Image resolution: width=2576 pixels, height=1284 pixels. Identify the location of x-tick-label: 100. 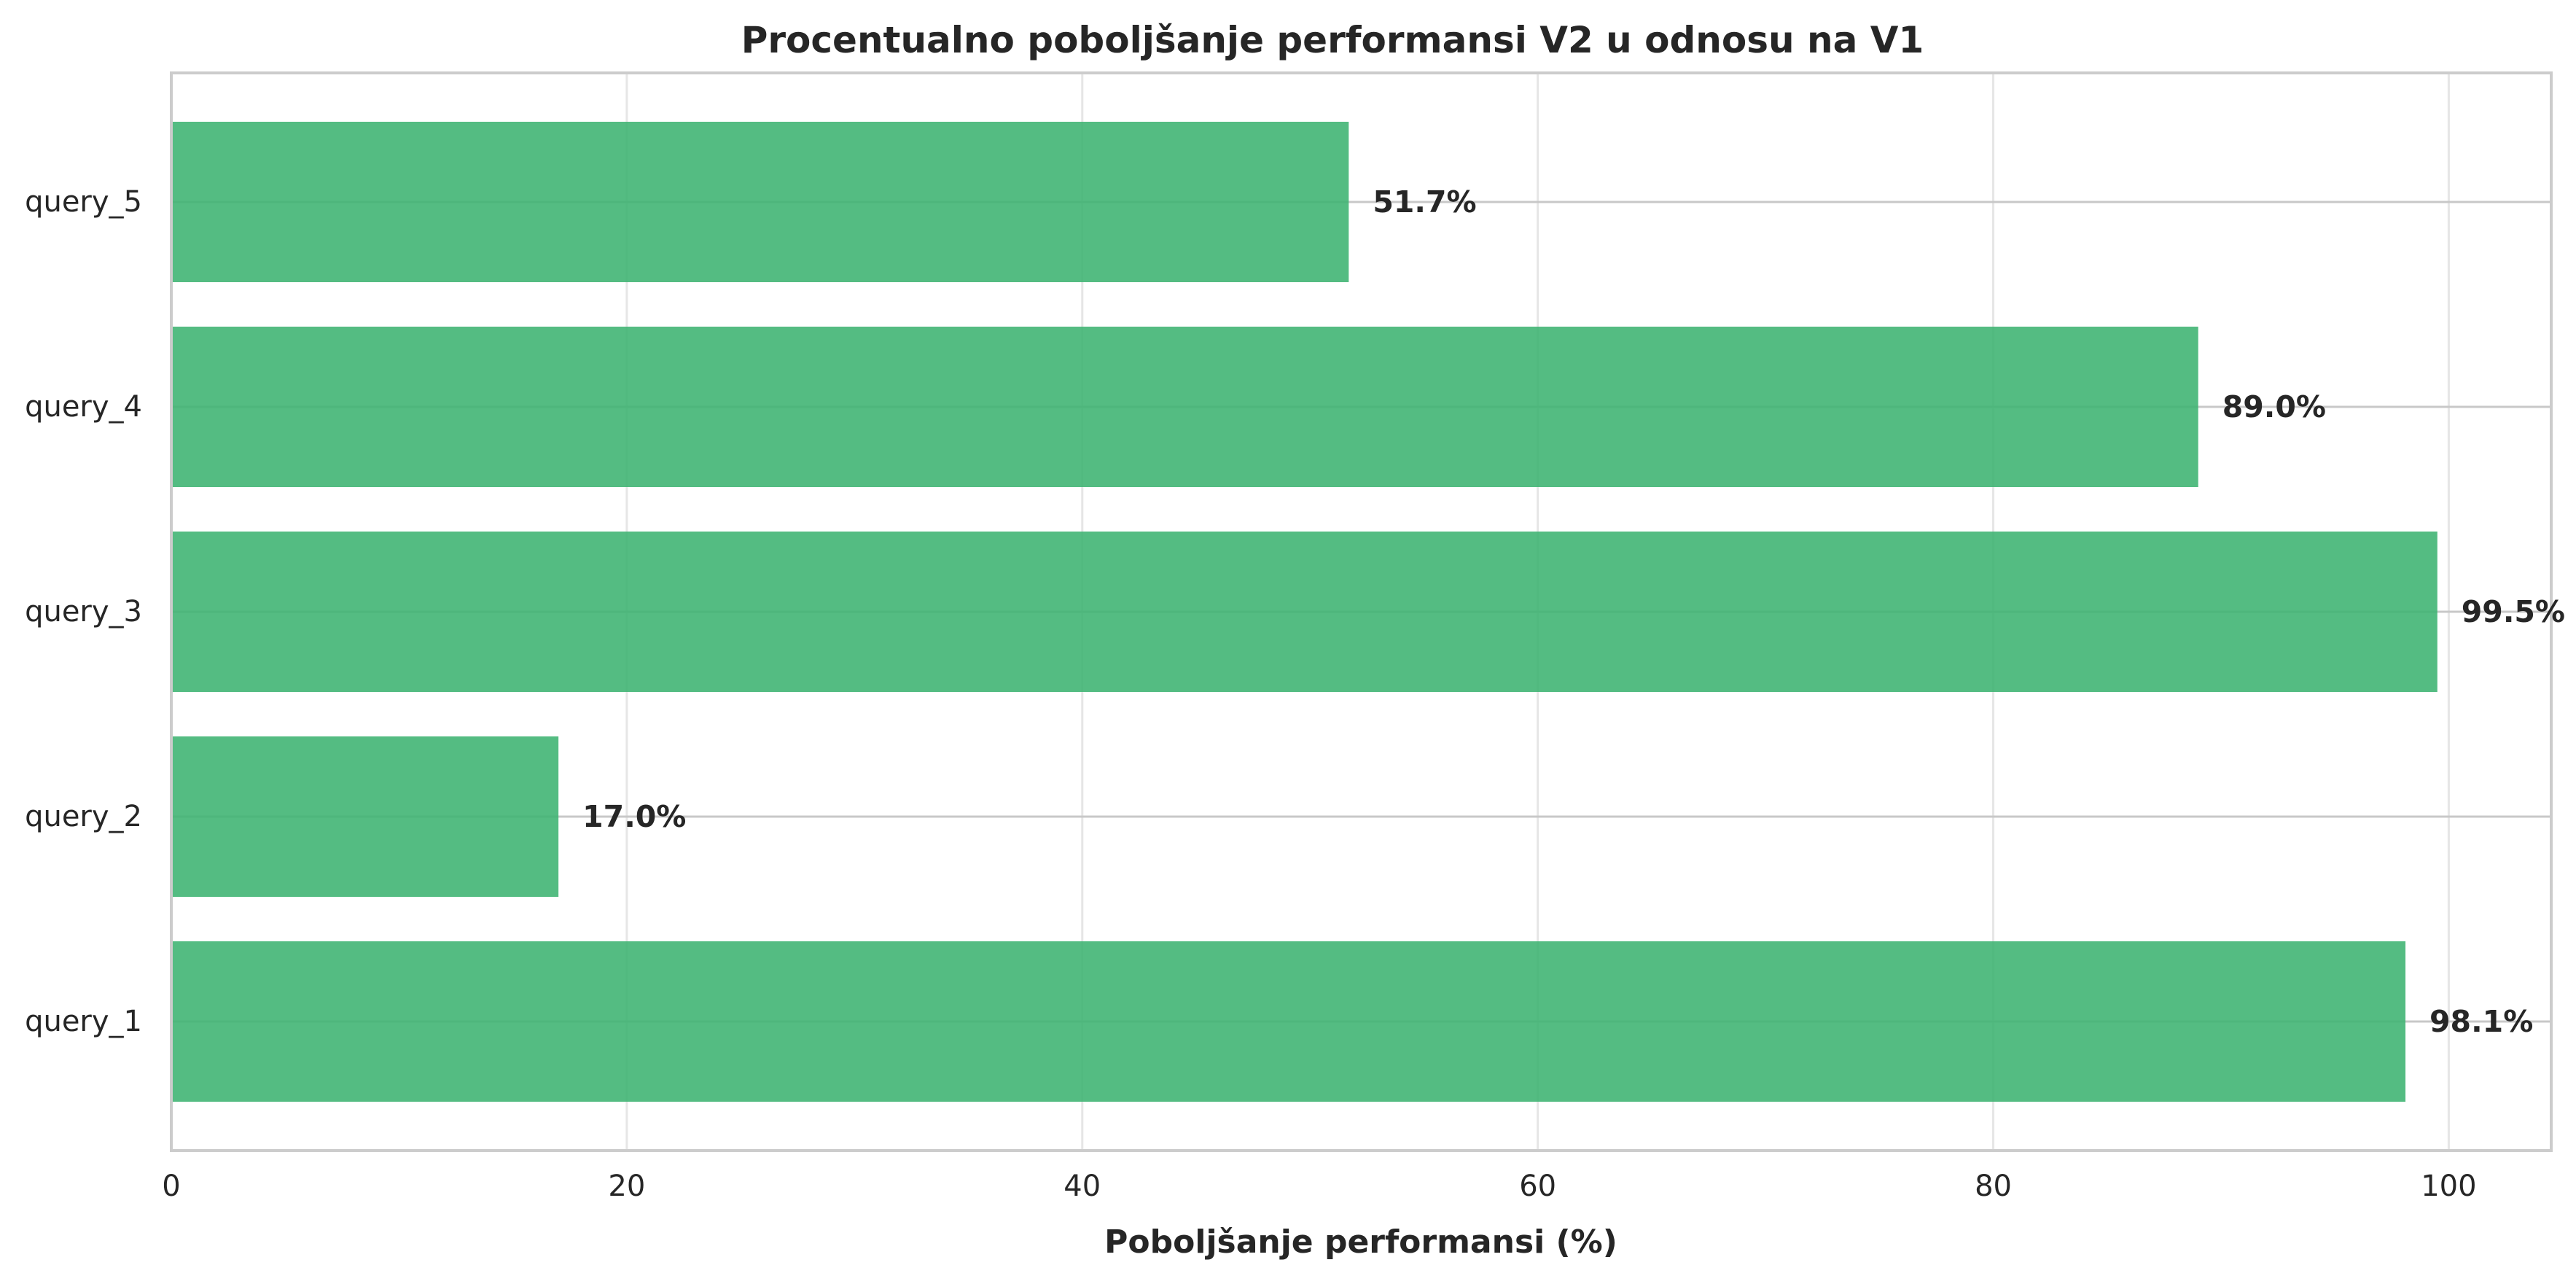
(2448, 1186).